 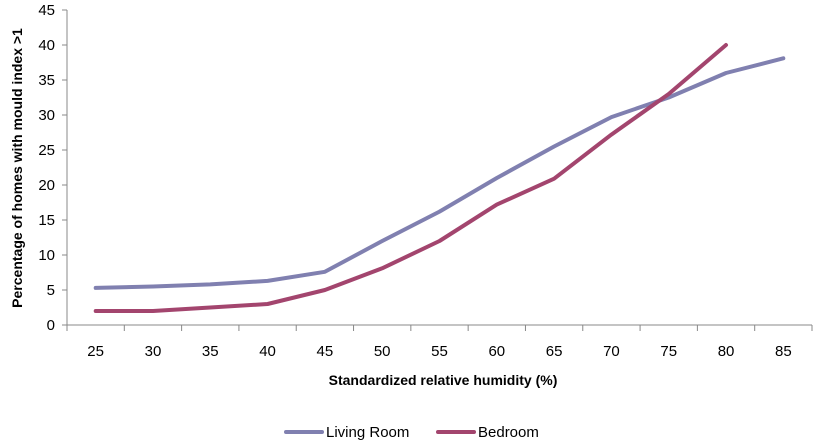 What do you see at coordinates (46, 185) in the screenshot?
I see `y-tick-label: 20` at bounding box center [46, 185].